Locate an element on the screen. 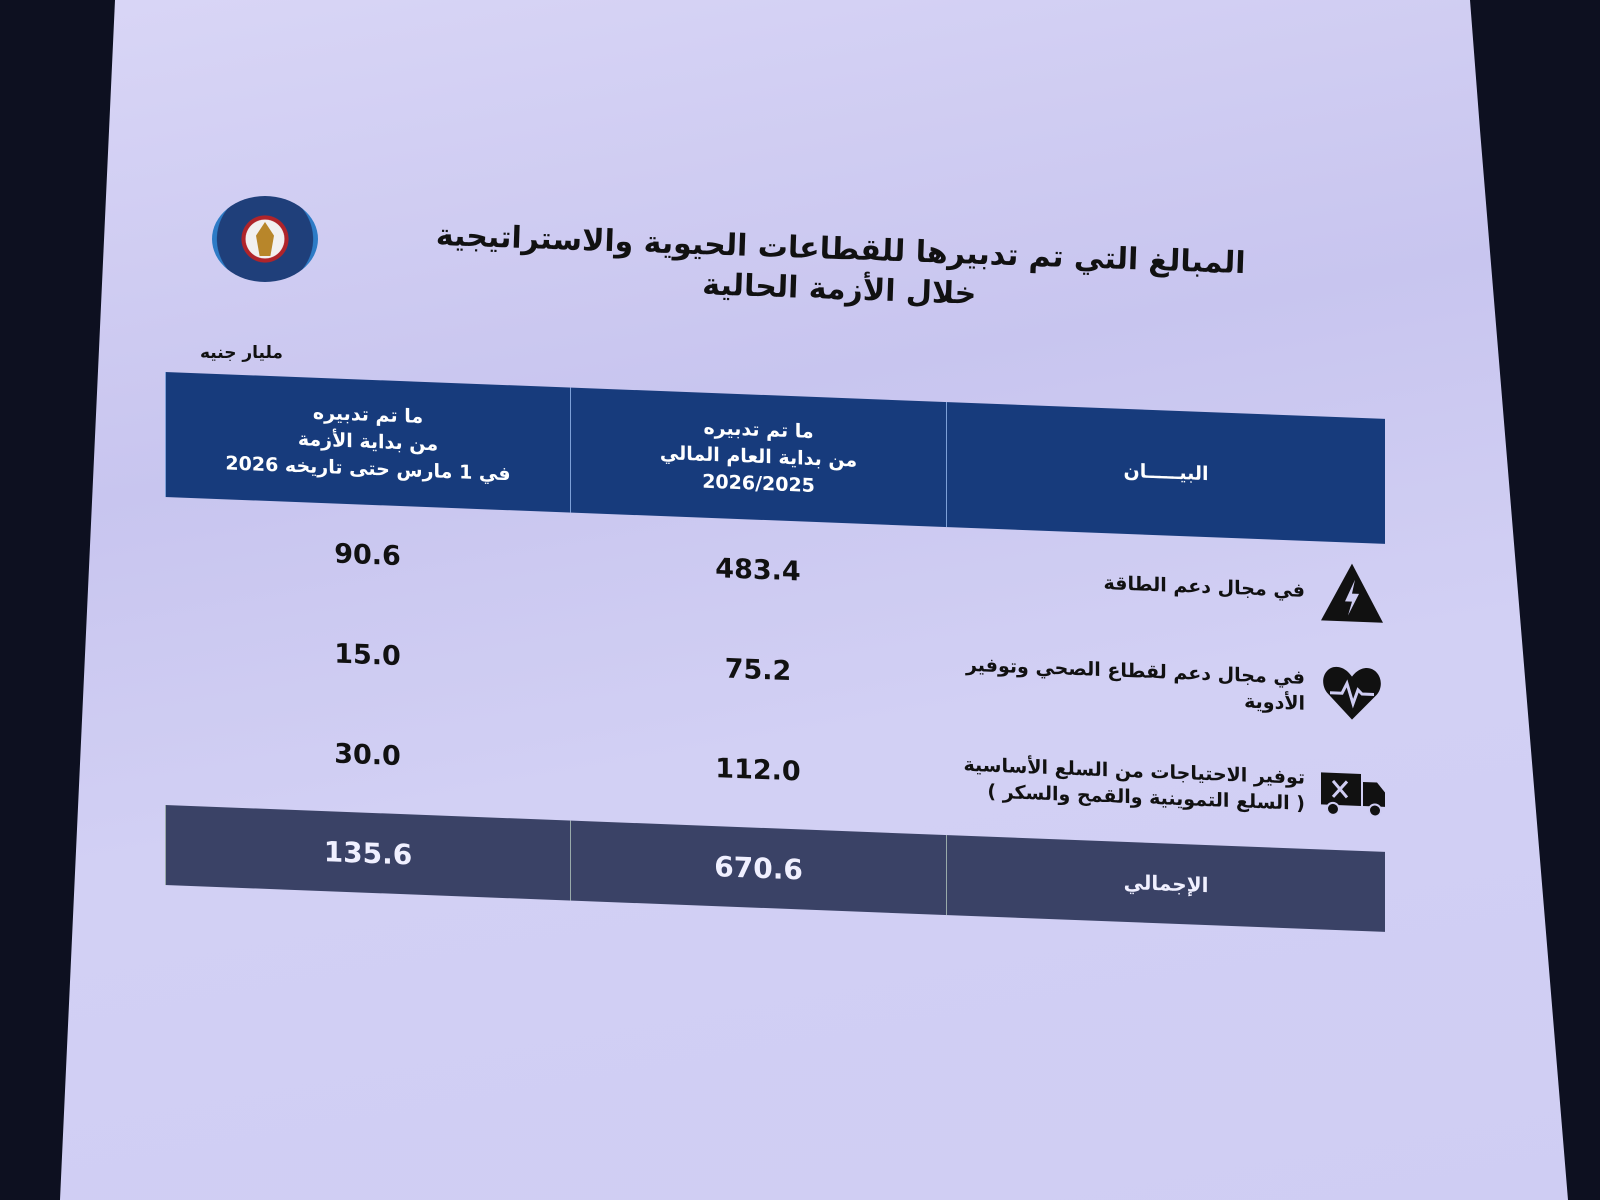 This screenshot has width=1600, height=1200. total-fiscal-year-value: 670.6 is located at coordinates (758, 868).